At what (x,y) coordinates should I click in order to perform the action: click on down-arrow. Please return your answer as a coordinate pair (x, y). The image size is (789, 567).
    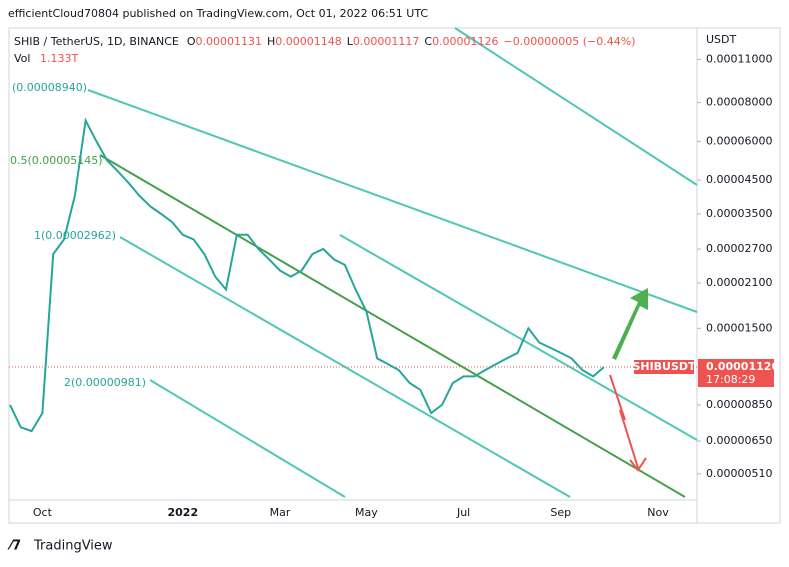
    Looking at the image, I should click on (624, 421).